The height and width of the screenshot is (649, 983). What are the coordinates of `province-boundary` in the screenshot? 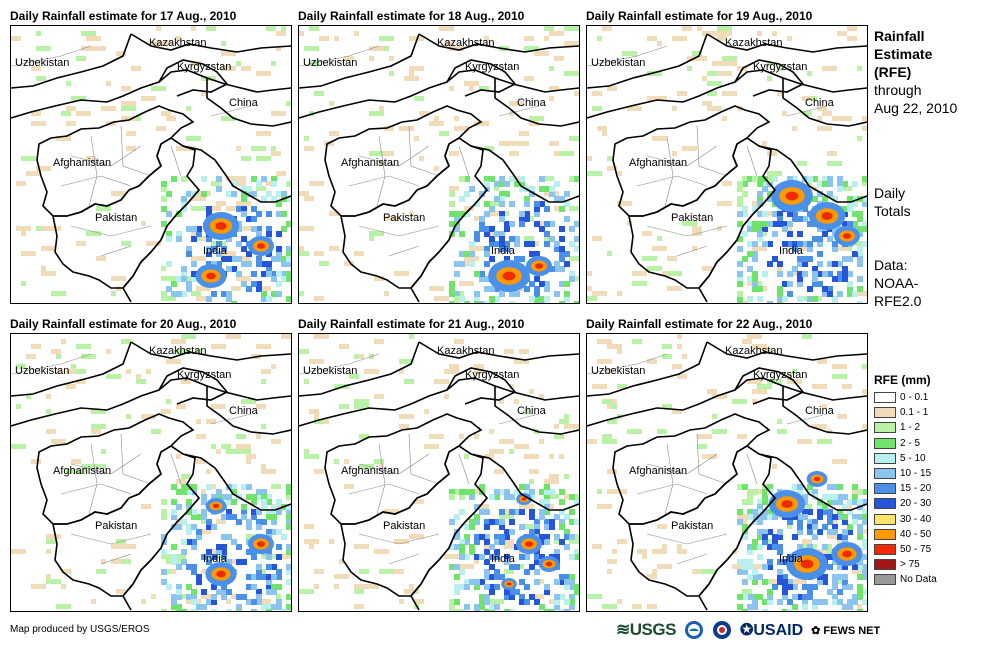 It's located at (96, 489).